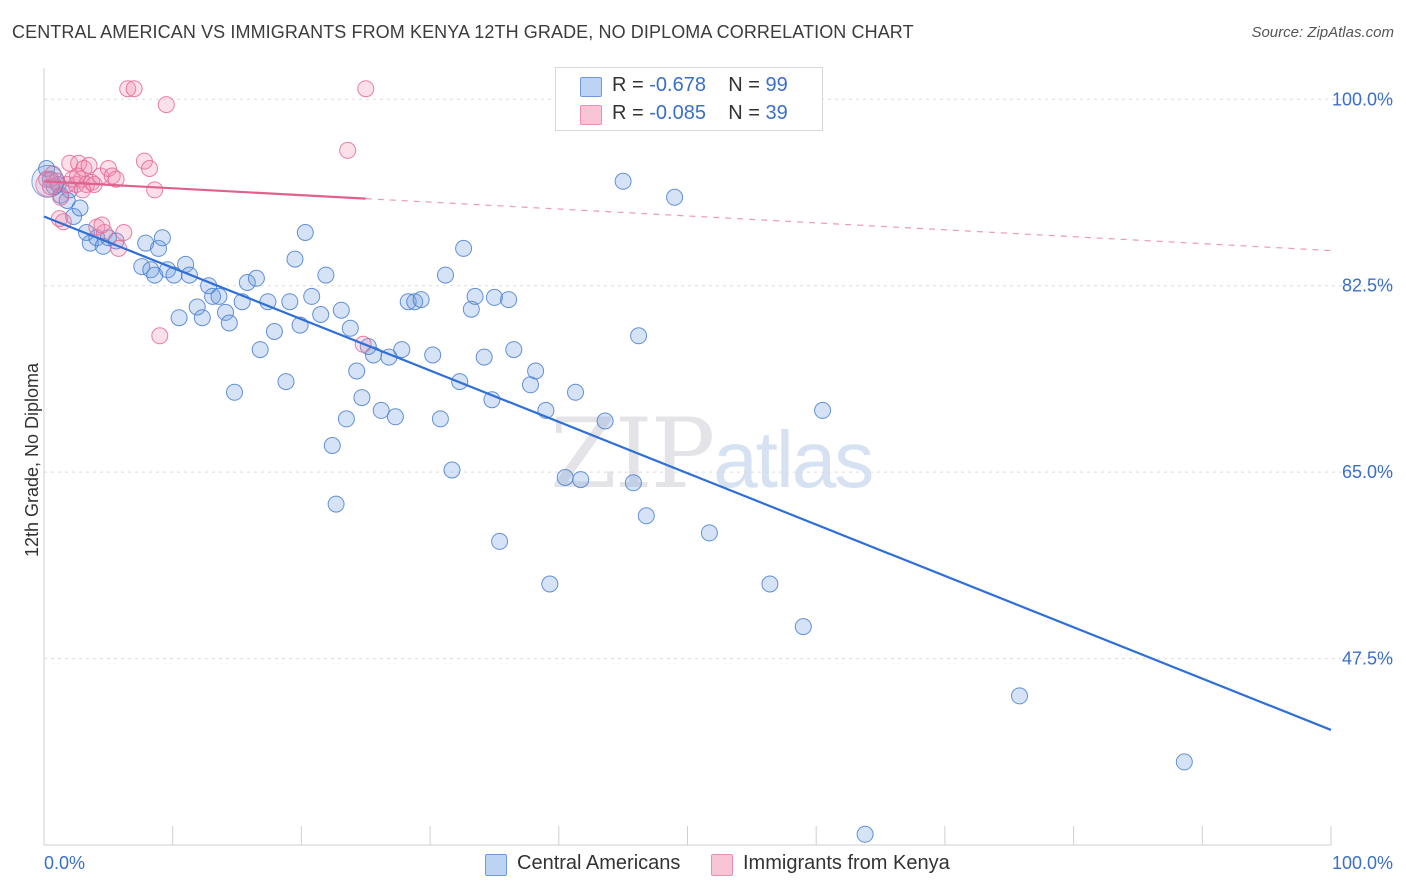 This screenshot has height=892, width=1406. I want to click on legend-n-label: N =, so click(747, 85).